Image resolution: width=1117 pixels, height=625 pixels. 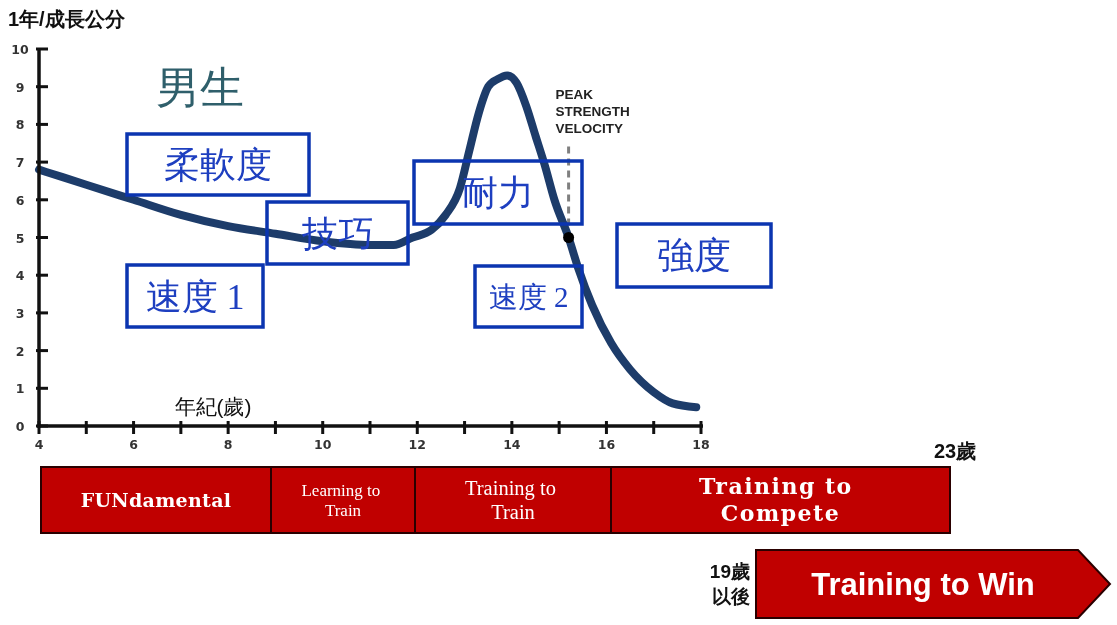 I want to click on y-axis-title: 1年/成長公分, so click(x=67, y=19).